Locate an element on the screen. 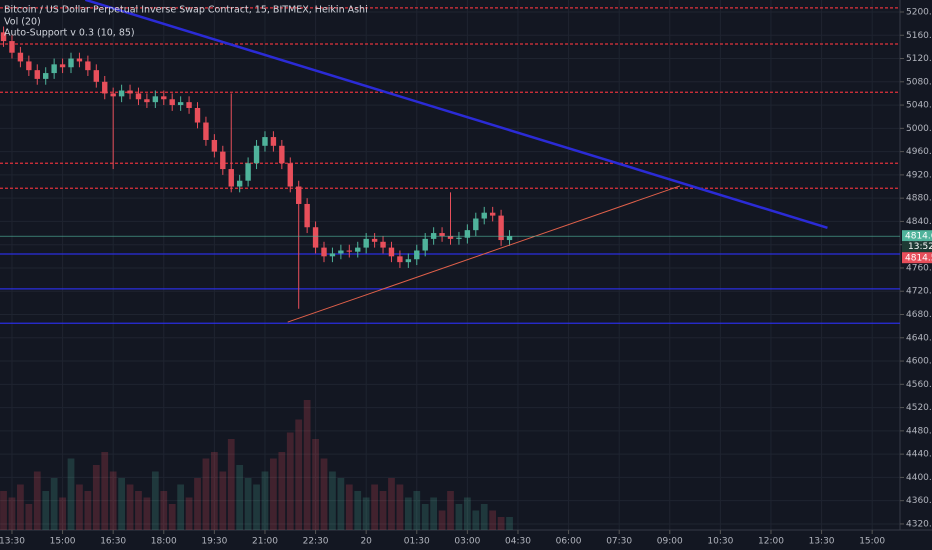 The image size is (932, 550). y-tick-label: 4520.0 is located at coordinates (919, 408).